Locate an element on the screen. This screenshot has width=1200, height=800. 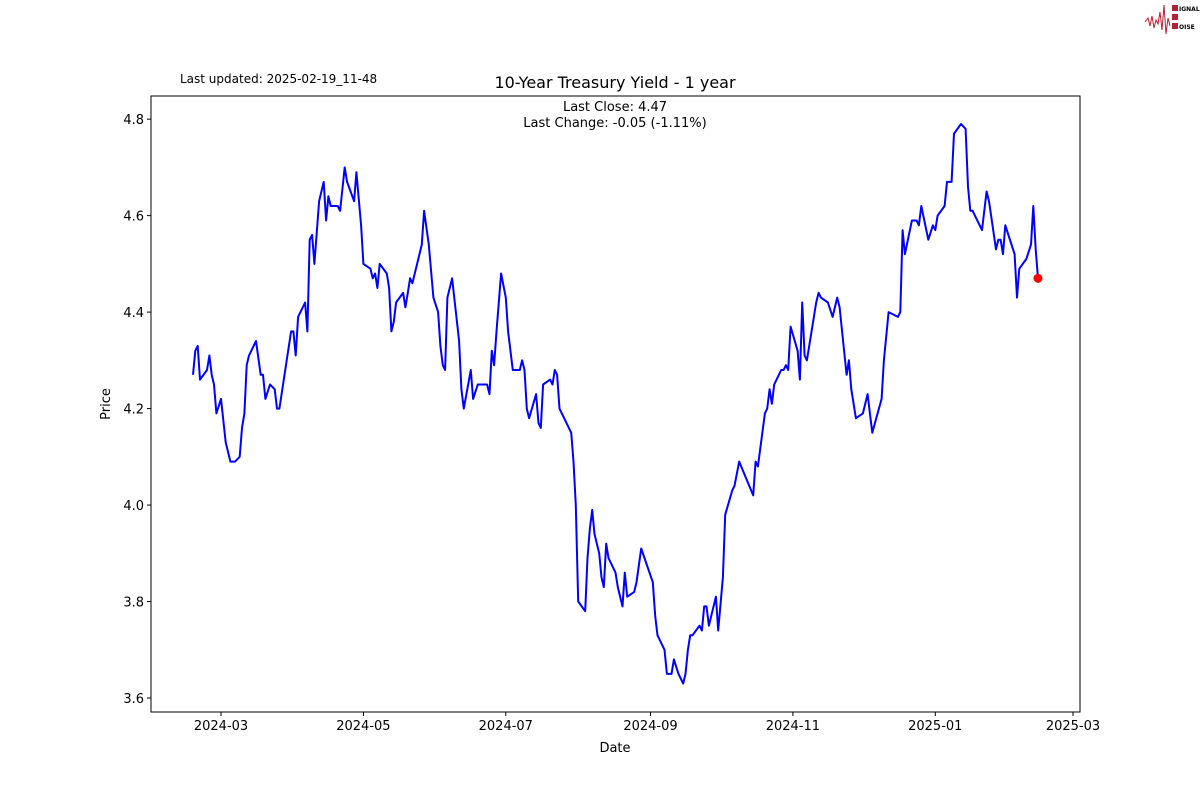
y-axis-ticks: 3.6 3.8 4.0 4.2 4.4 4.6 4.8 is located at coordinates (137, 410).